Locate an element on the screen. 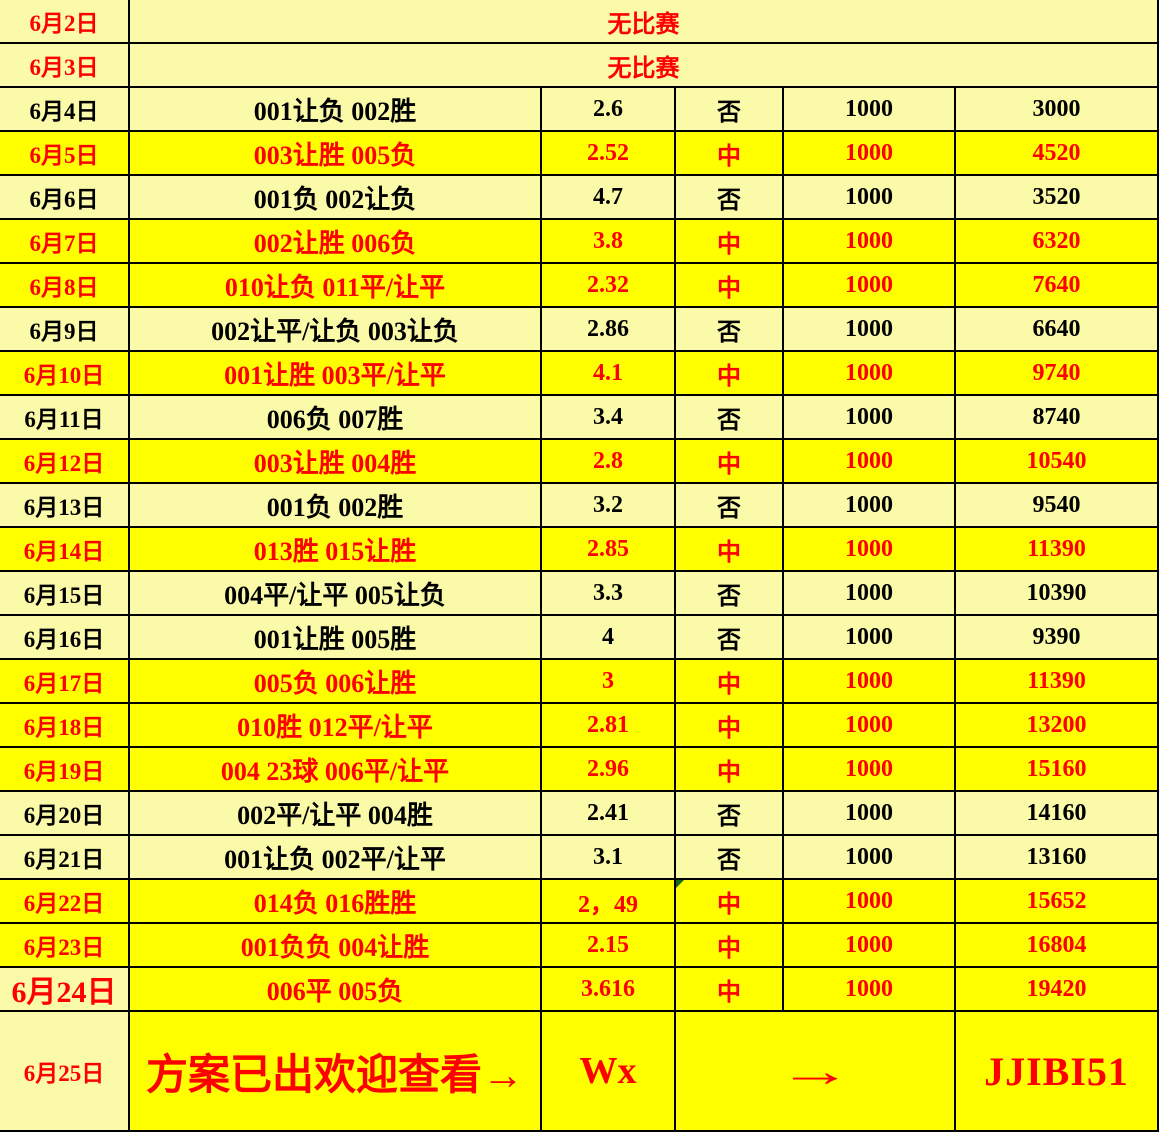 The width and height of the screenshot is (1159, 1132). odds-cell: 3.616 is located at coordinates (609, 990).